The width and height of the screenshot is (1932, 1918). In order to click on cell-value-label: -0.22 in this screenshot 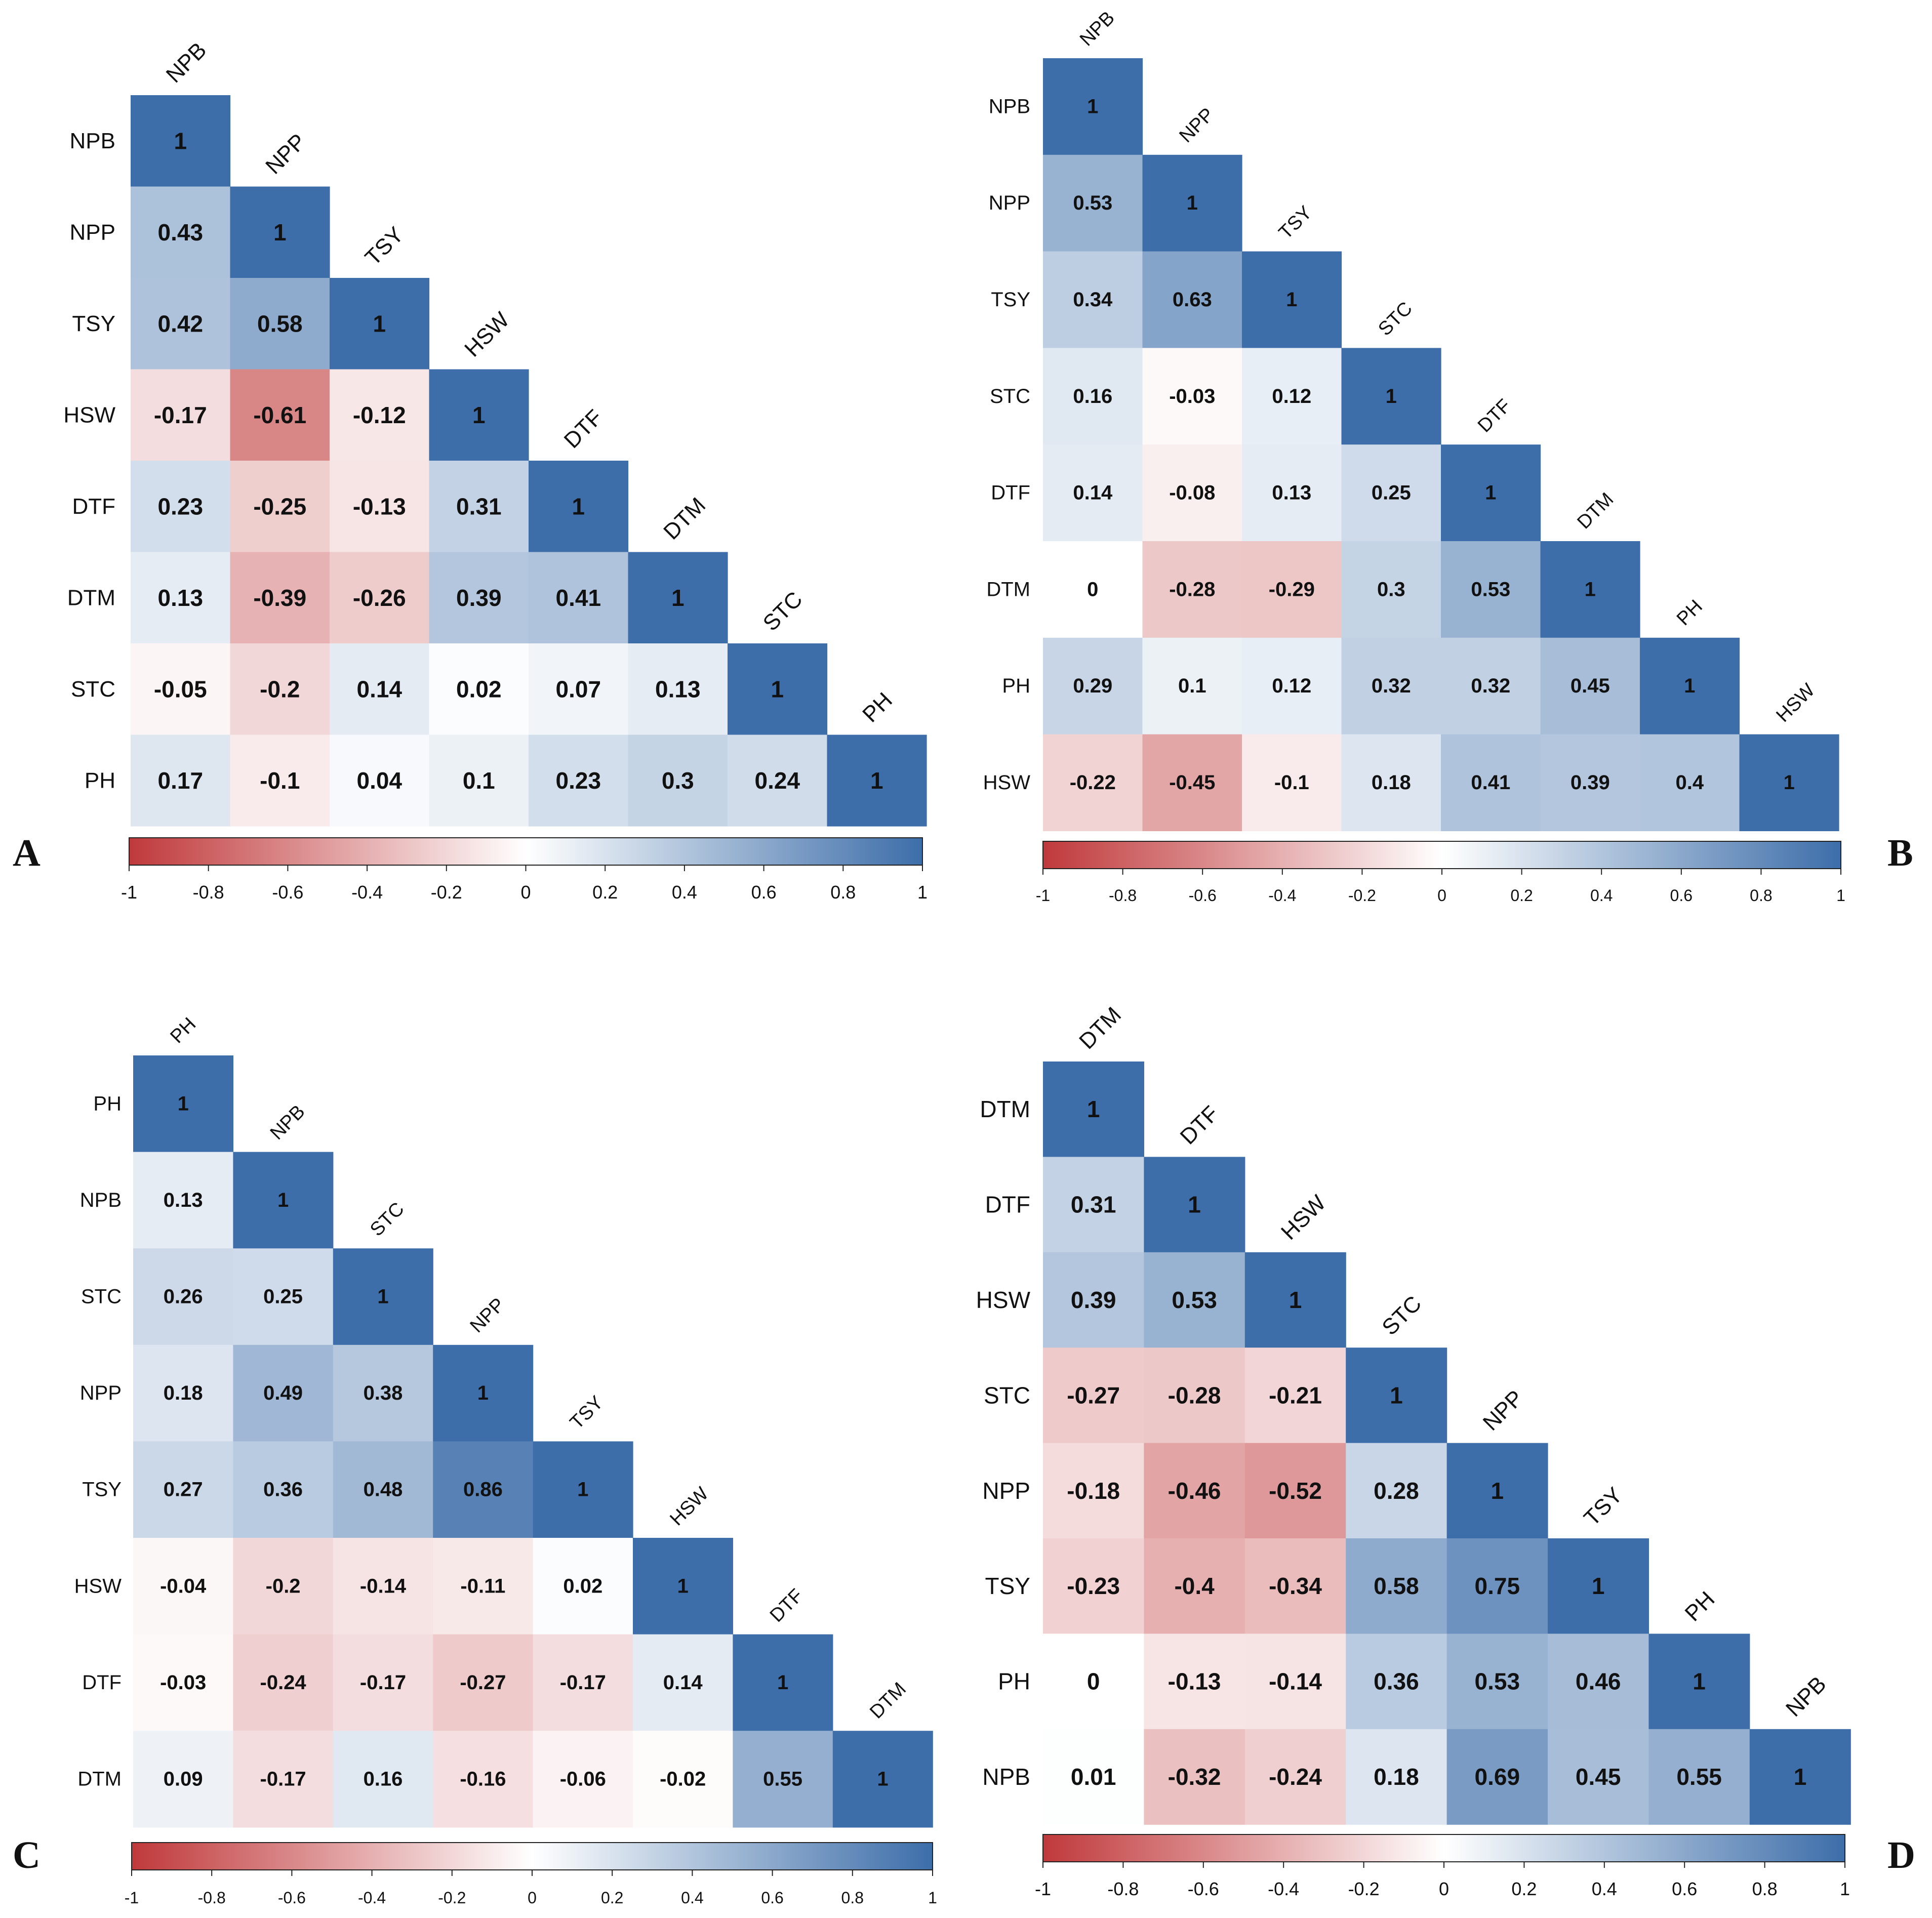, I will do `click(1093, 782)`.